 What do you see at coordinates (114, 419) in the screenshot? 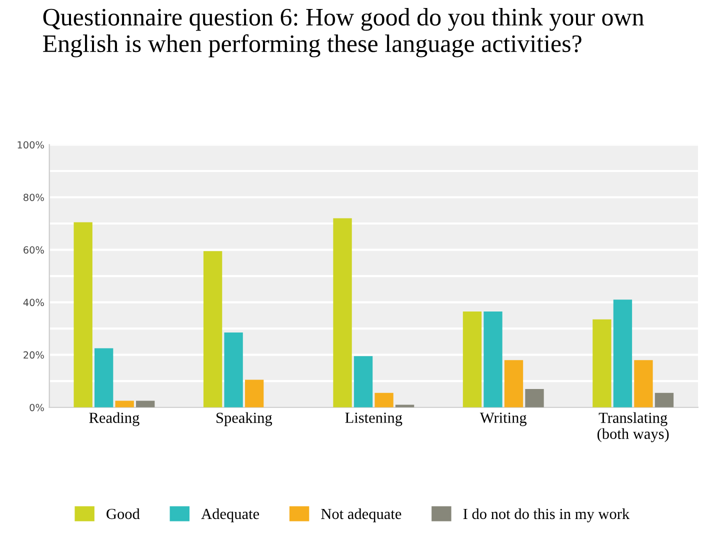
I see `x-tick-label: Reading` at bounding box center [114, 419].